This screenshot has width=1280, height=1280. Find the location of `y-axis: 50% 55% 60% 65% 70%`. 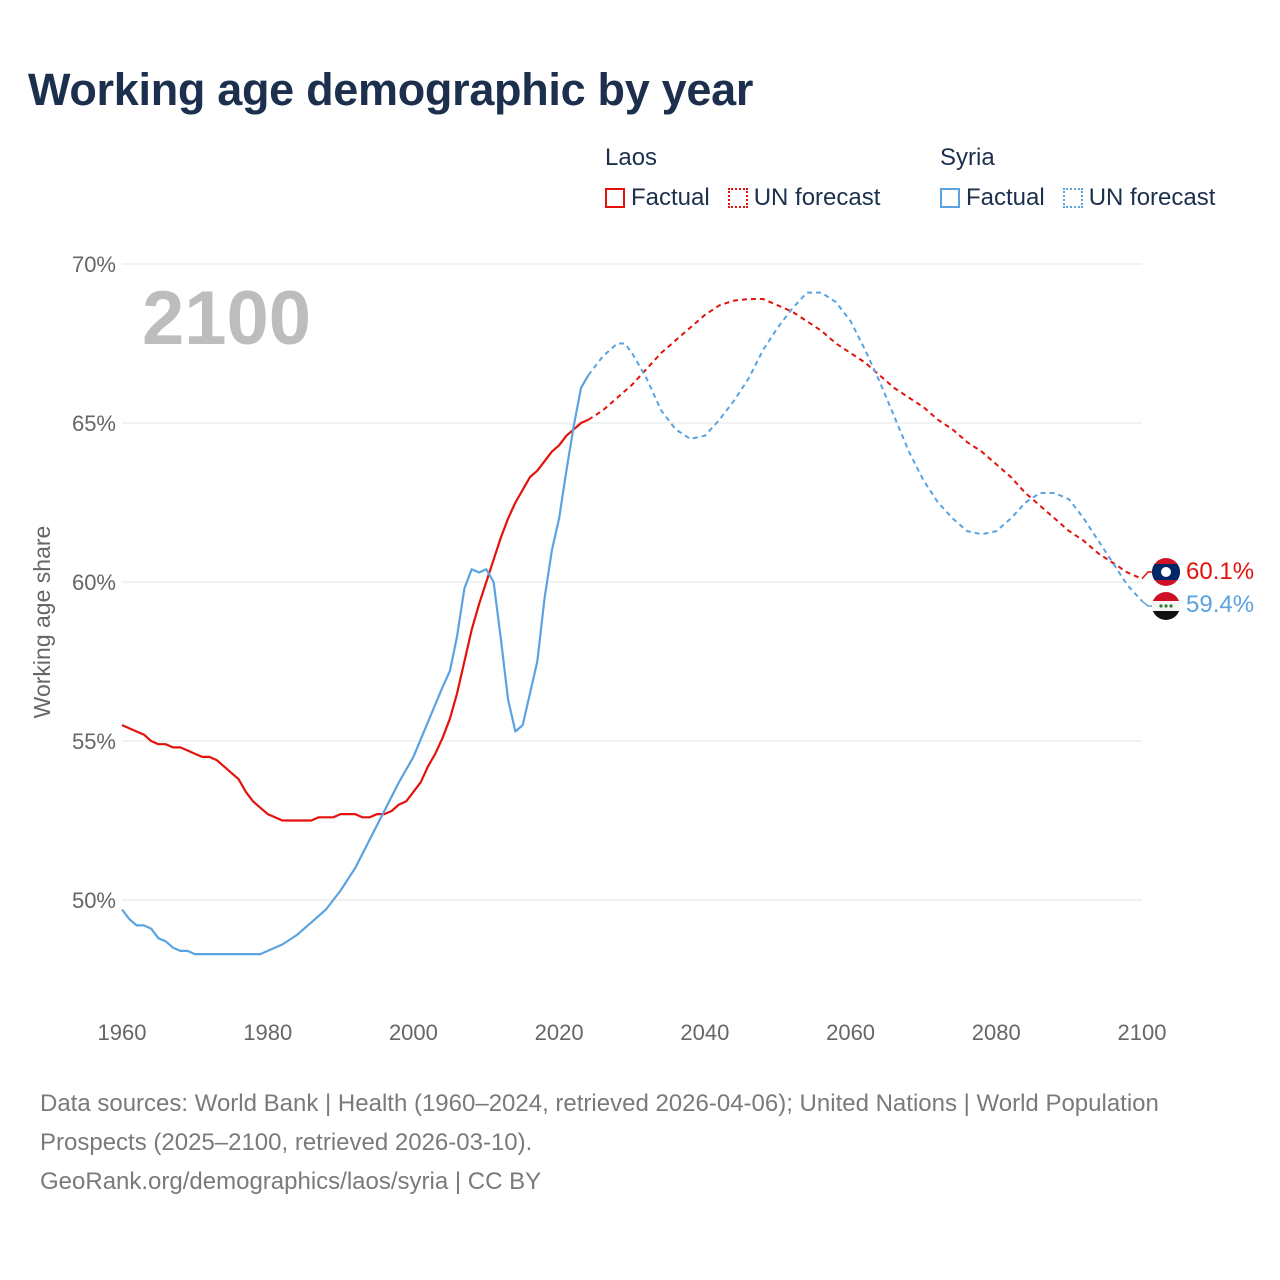

y-axis: 50% 55% 60% 65% 70% is located at coordinates (94, 582).